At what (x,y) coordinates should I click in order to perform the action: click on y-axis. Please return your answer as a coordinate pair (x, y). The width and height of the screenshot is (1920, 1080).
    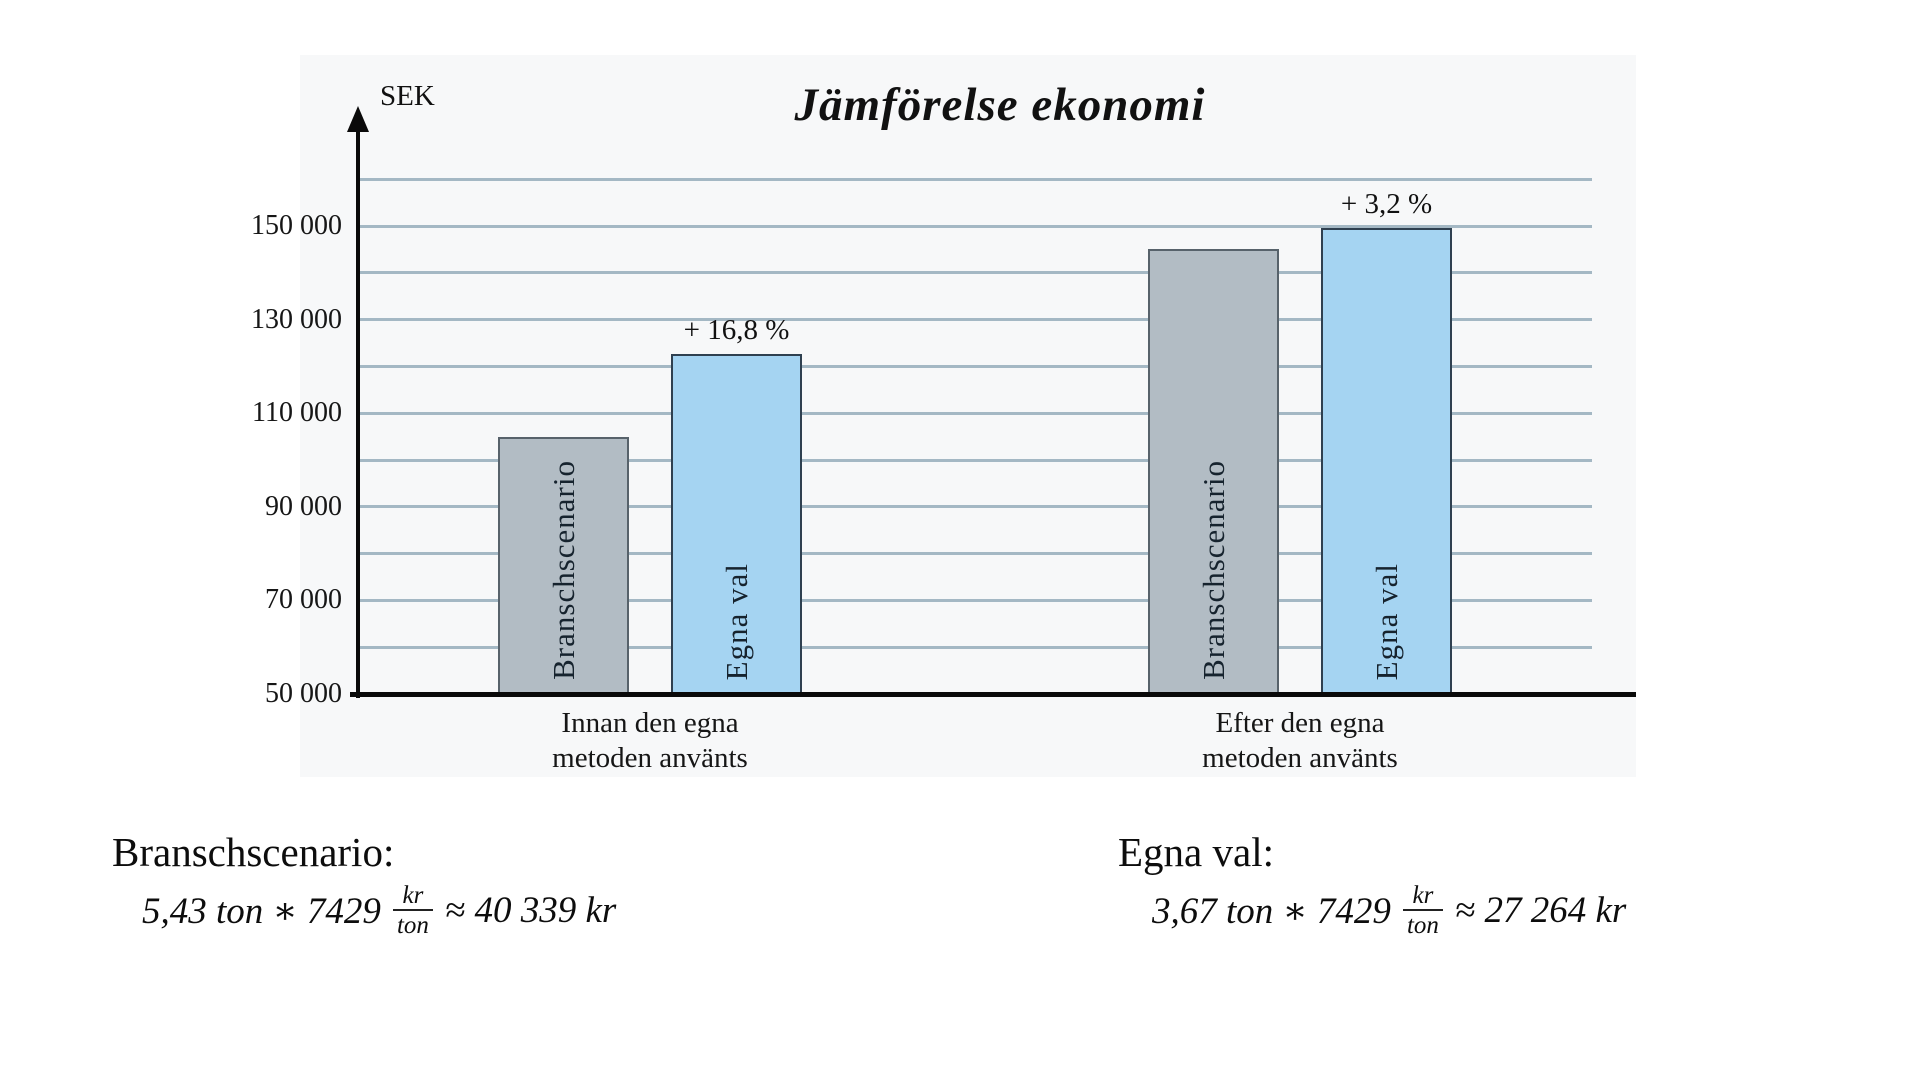
    Looking at the image, I should click on (358, 414).